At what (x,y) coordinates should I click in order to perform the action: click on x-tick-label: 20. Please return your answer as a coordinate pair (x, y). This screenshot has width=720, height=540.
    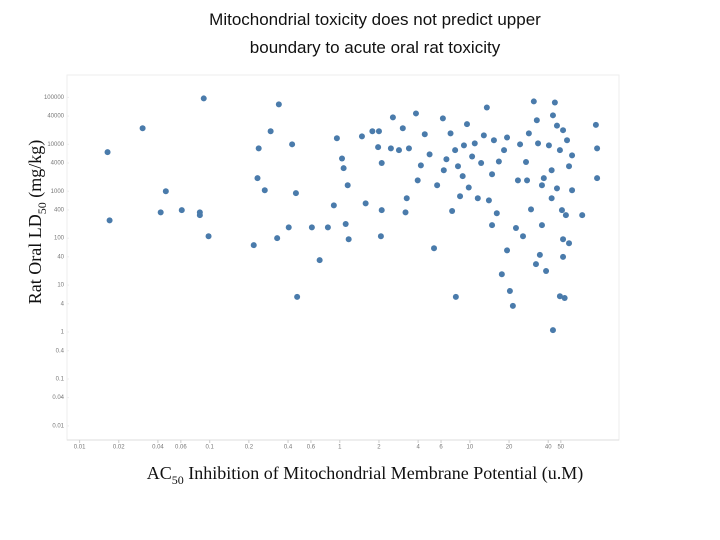
    Looking at the image, I should click on (509, 448).